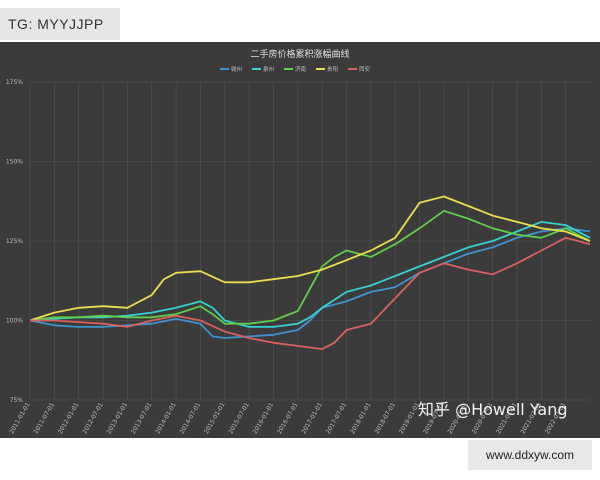  Describe the element at coordinates (288, 418) in the screenshot. I see `x-tick-label: 2016-07-01` at that location.